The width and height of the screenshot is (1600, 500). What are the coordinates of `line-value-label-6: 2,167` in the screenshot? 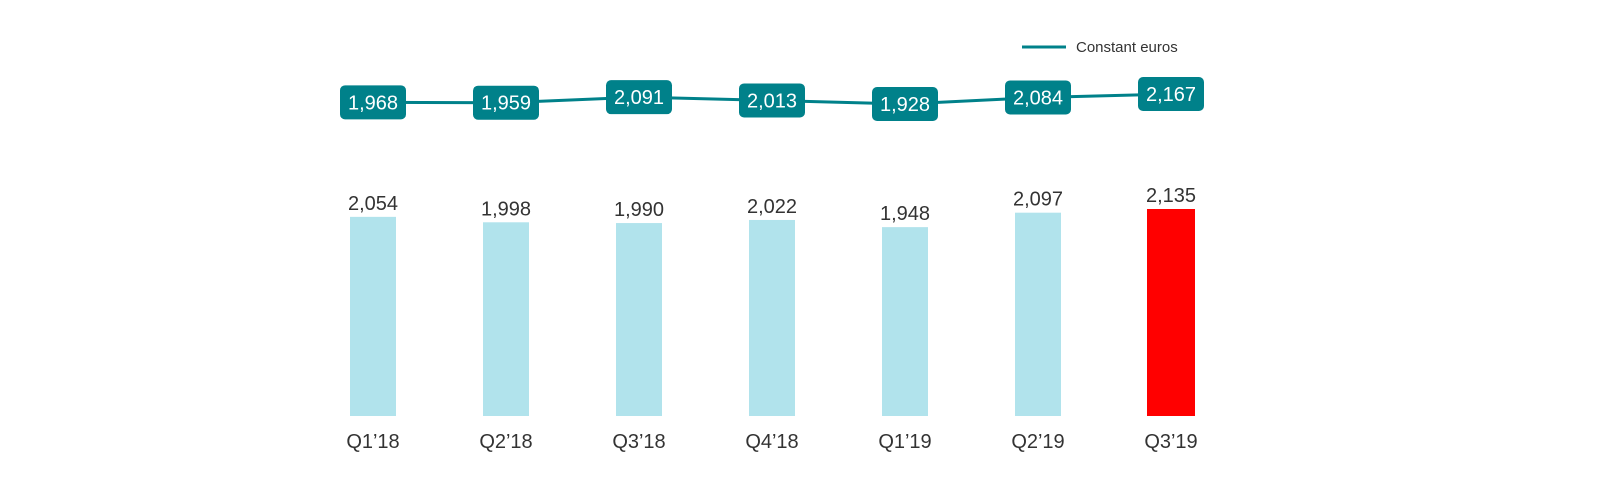 It's located at (1171, 95).